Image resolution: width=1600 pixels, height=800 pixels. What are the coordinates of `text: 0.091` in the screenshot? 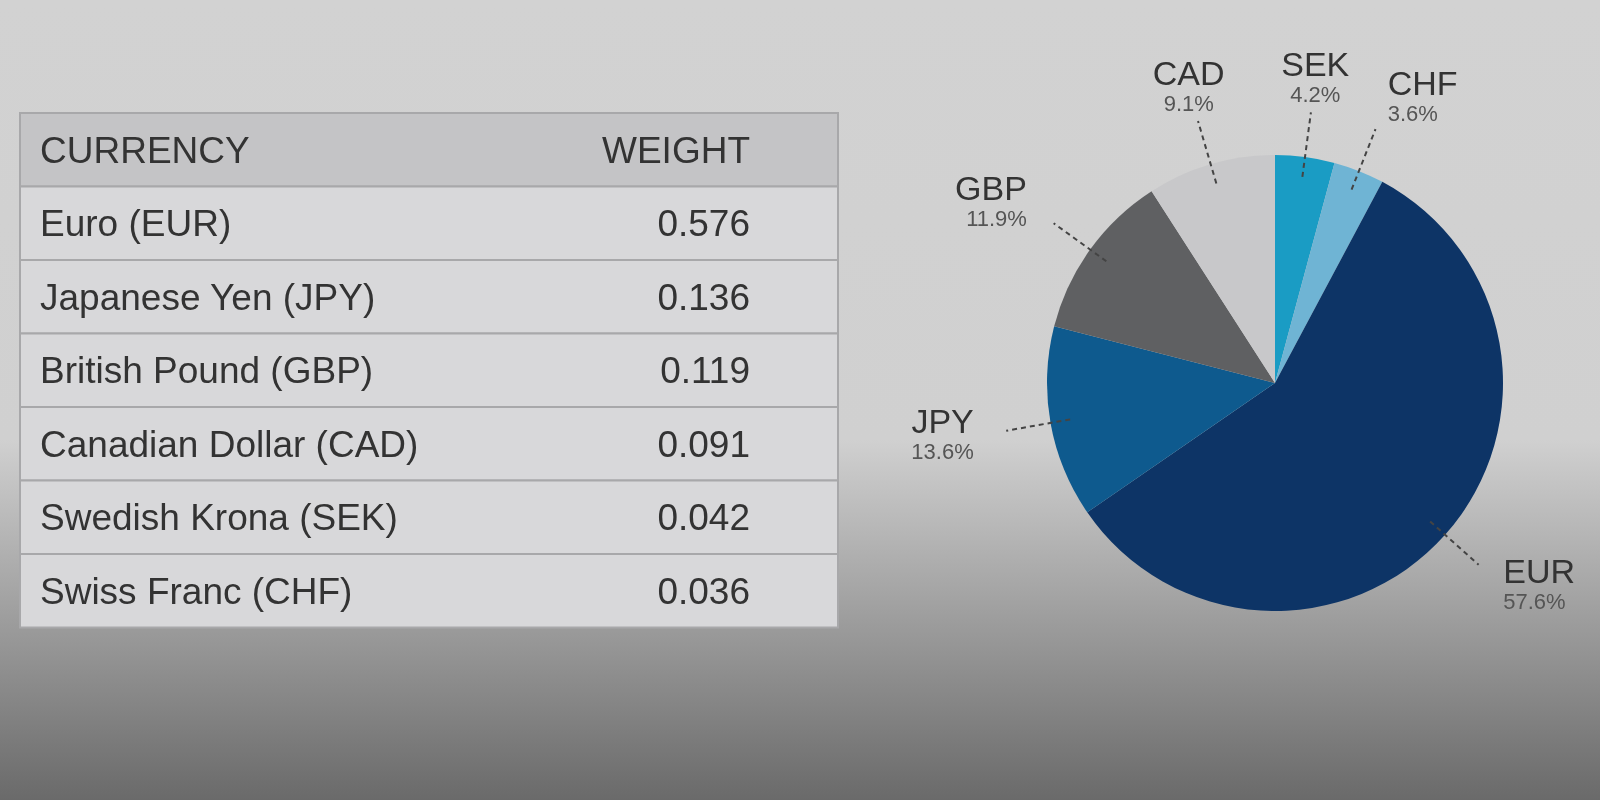 It's located at (703, 444).